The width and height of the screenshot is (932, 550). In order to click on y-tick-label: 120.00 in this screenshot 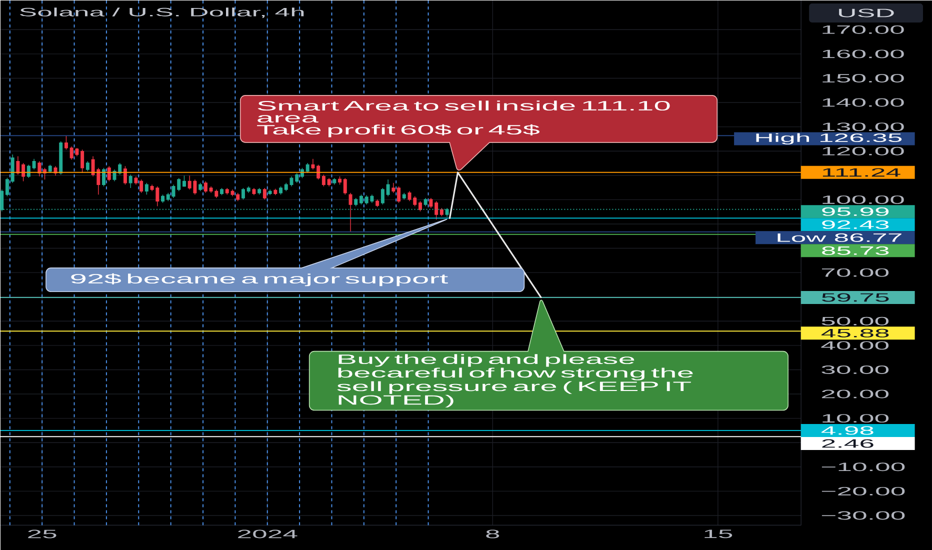, I will do `click(863, 151)`.